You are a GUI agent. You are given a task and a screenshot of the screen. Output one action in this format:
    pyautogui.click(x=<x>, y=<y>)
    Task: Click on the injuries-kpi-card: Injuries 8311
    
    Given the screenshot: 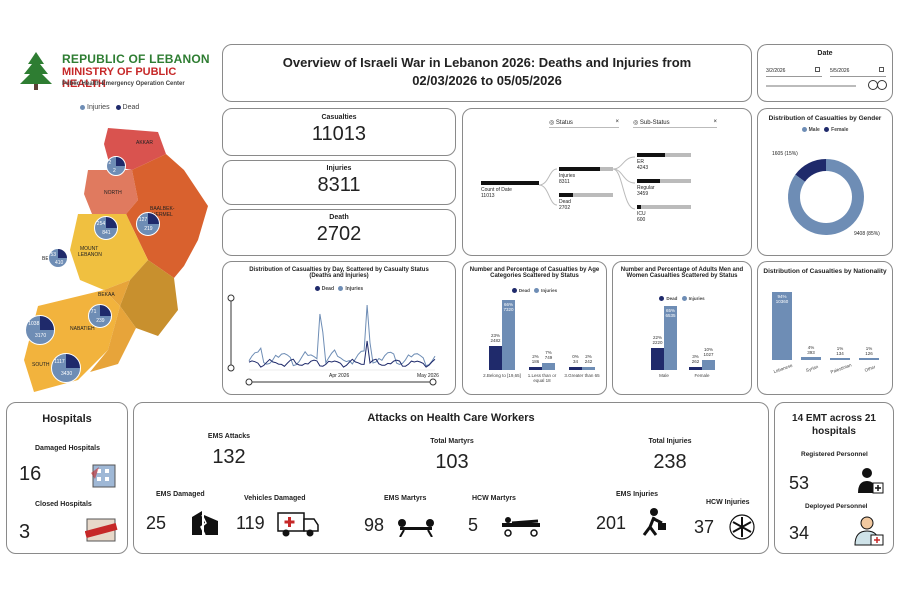 What is the action you would take?
    pyautogui.click(x=339, y=182)
    